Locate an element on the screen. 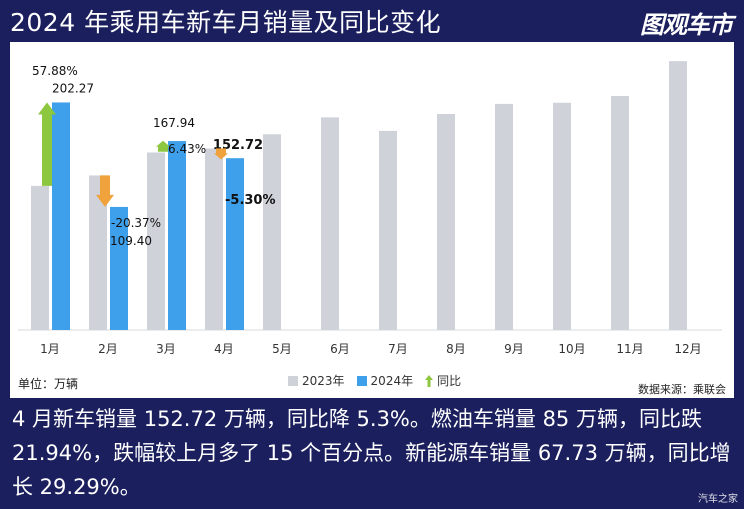 The width and height of the screenshot is (744, 509). legend-item-2024: 2024年 is located at coordinates (385, 380).